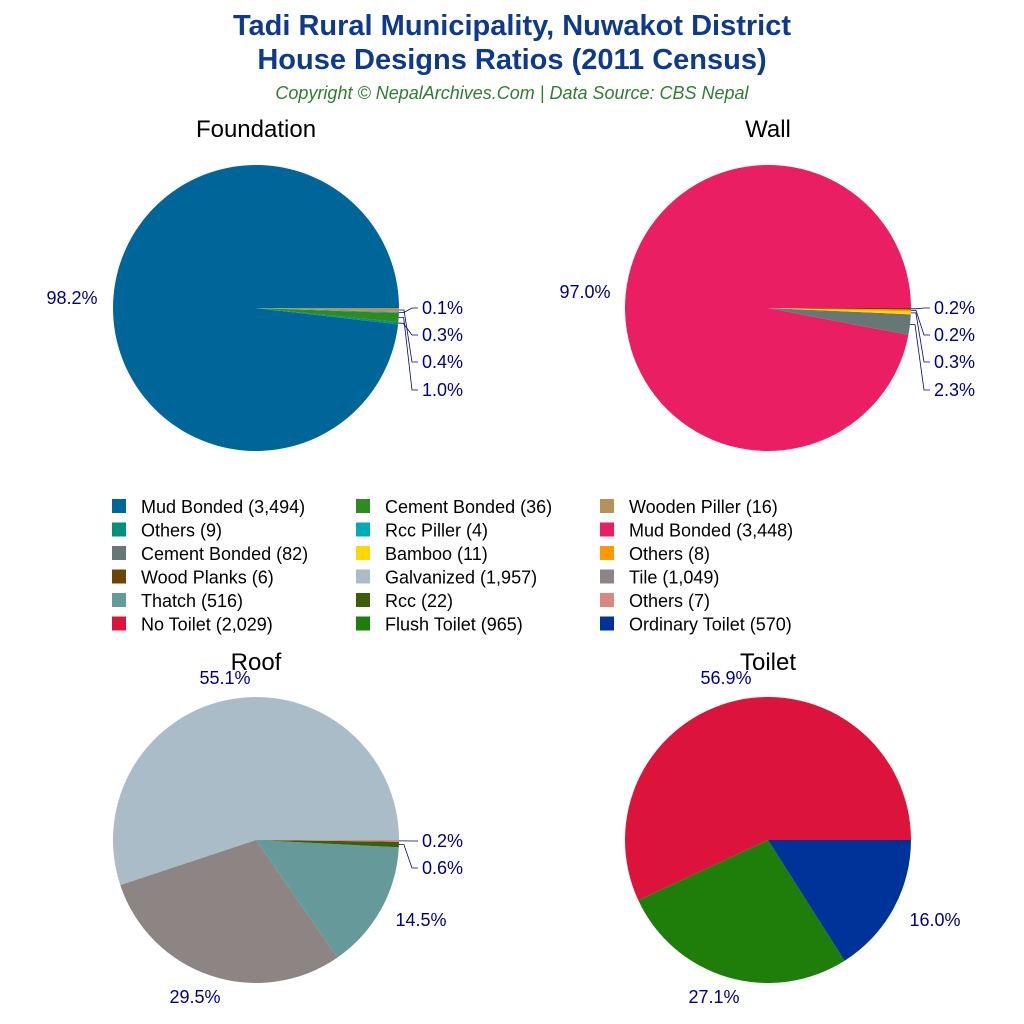 The width and height of the screenshot is (1024, 1024). I want to click on legend-item: Cement Bonded (82), so click(224, 554).